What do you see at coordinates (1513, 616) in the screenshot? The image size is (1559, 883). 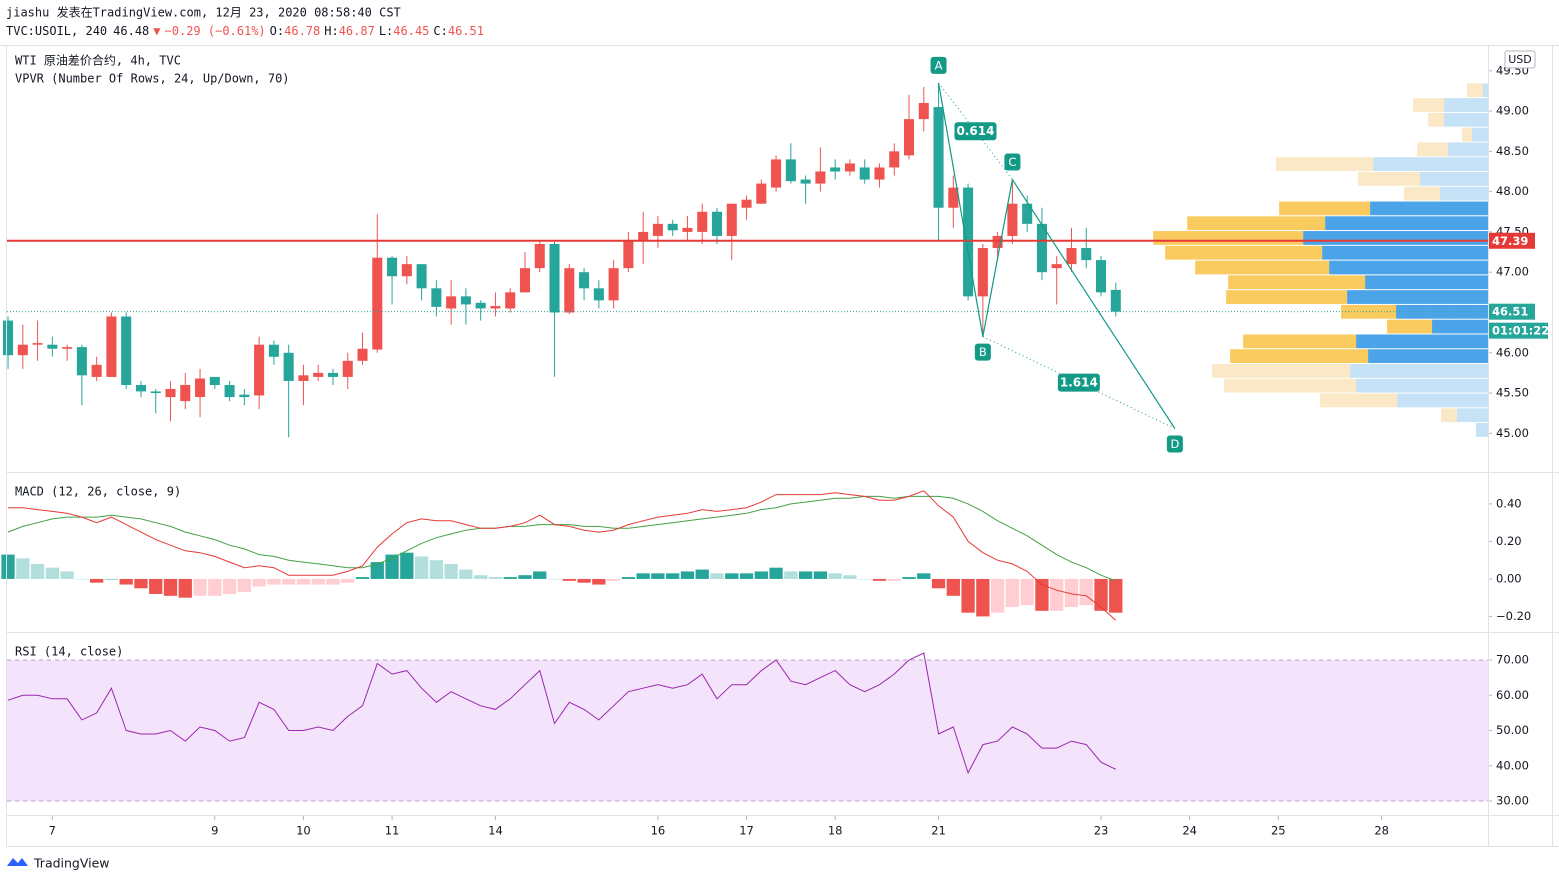 I see `y-tick-label: −0.20` at bounding box center [1513, 616].